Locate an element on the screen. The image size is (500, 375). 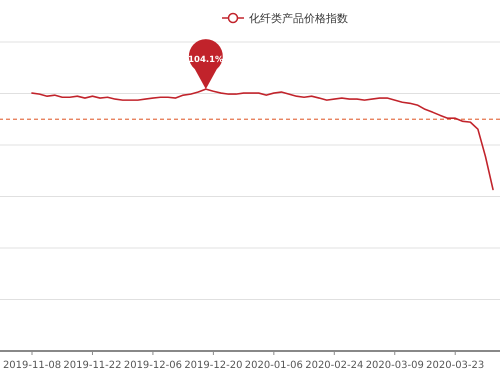
x-tick-label: 2019-12-20 is located at coordinates (213, 365).